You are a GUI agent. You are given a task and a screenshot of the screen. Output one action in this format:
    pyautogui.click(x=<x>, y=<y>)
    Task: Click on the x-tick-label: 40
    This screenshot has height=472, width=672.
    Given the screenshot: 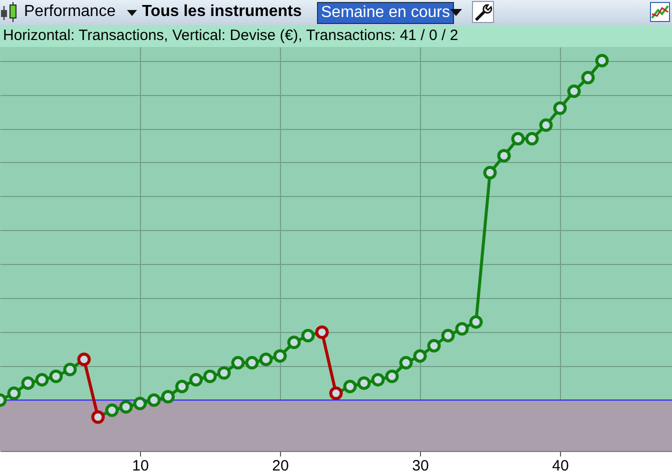 What is the action you would take?
    pyautogui.click(x=560, y=465)
    